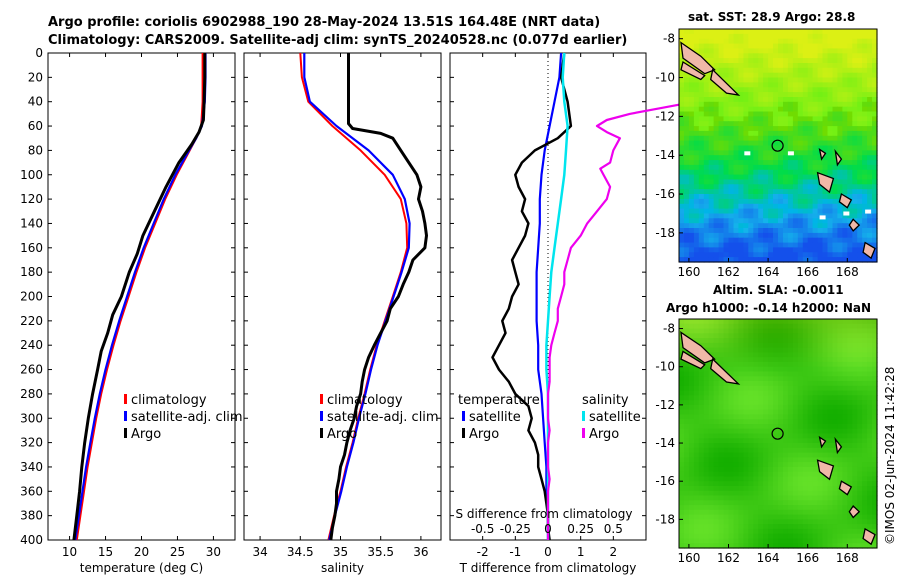 This screenshot has width=900, height=580. Describe the element at coordinates (614, 552) in the screenshot. I see `differences-xtick-label: 2` at that location.